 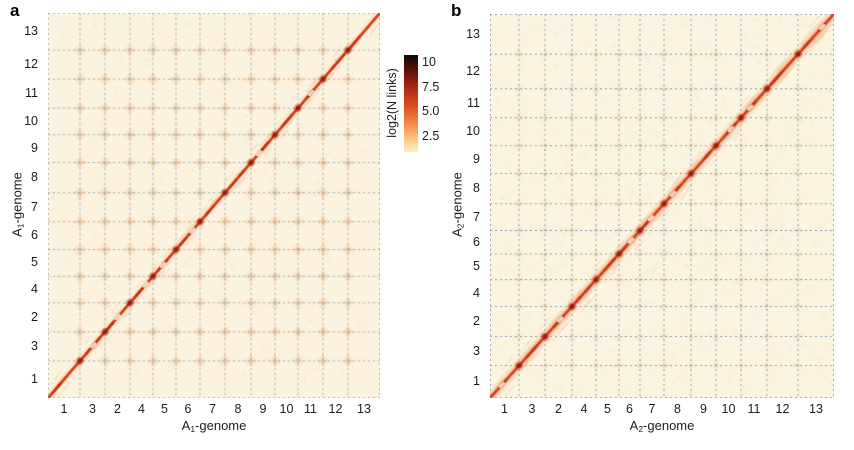 I want to click on panel-b-x-axis-title: A2-genome, so click(x=662, y=427).